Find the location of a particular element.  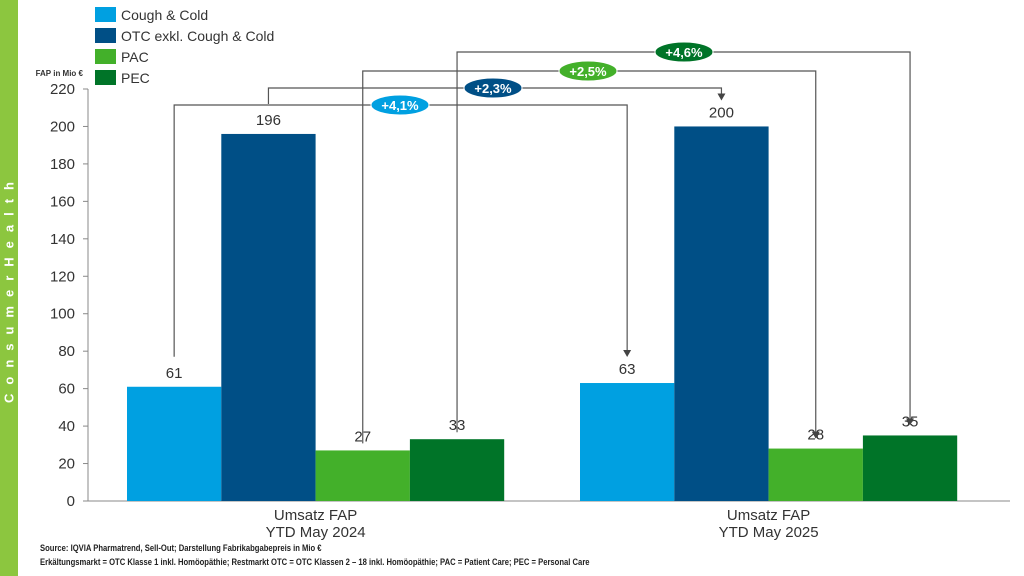

growth-label: +4,1% is located at coordinates (400, 105).